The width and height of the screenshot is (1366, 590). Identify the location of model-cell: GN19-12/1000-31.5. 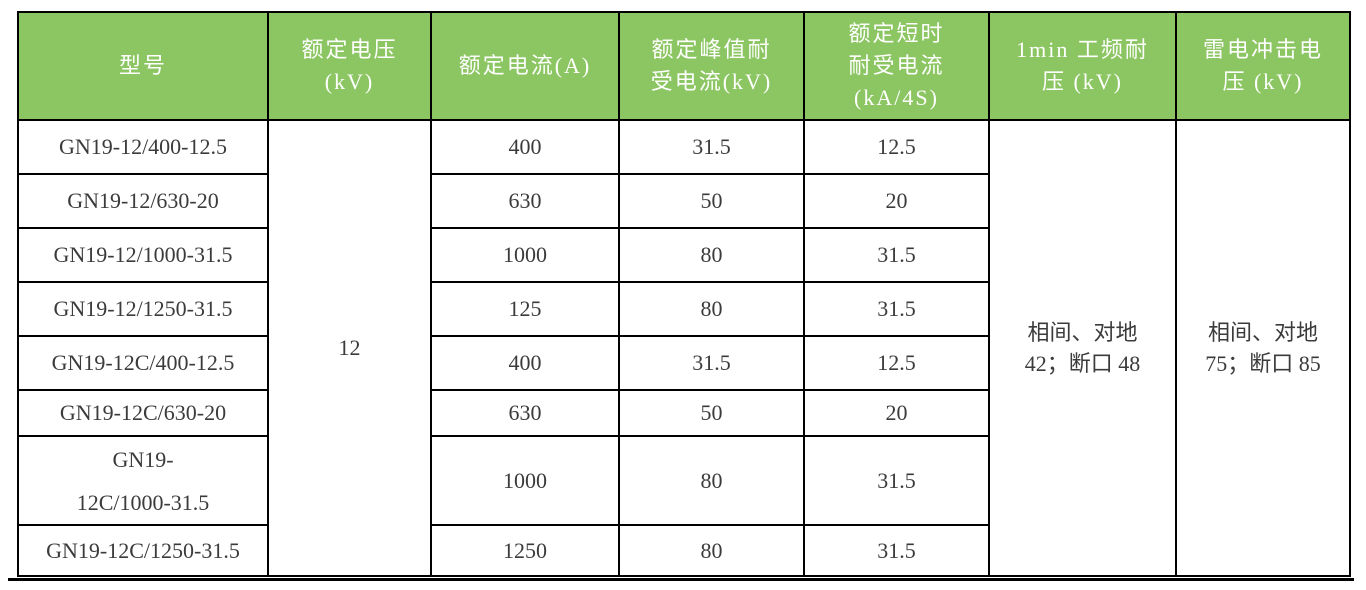
(143, 255).